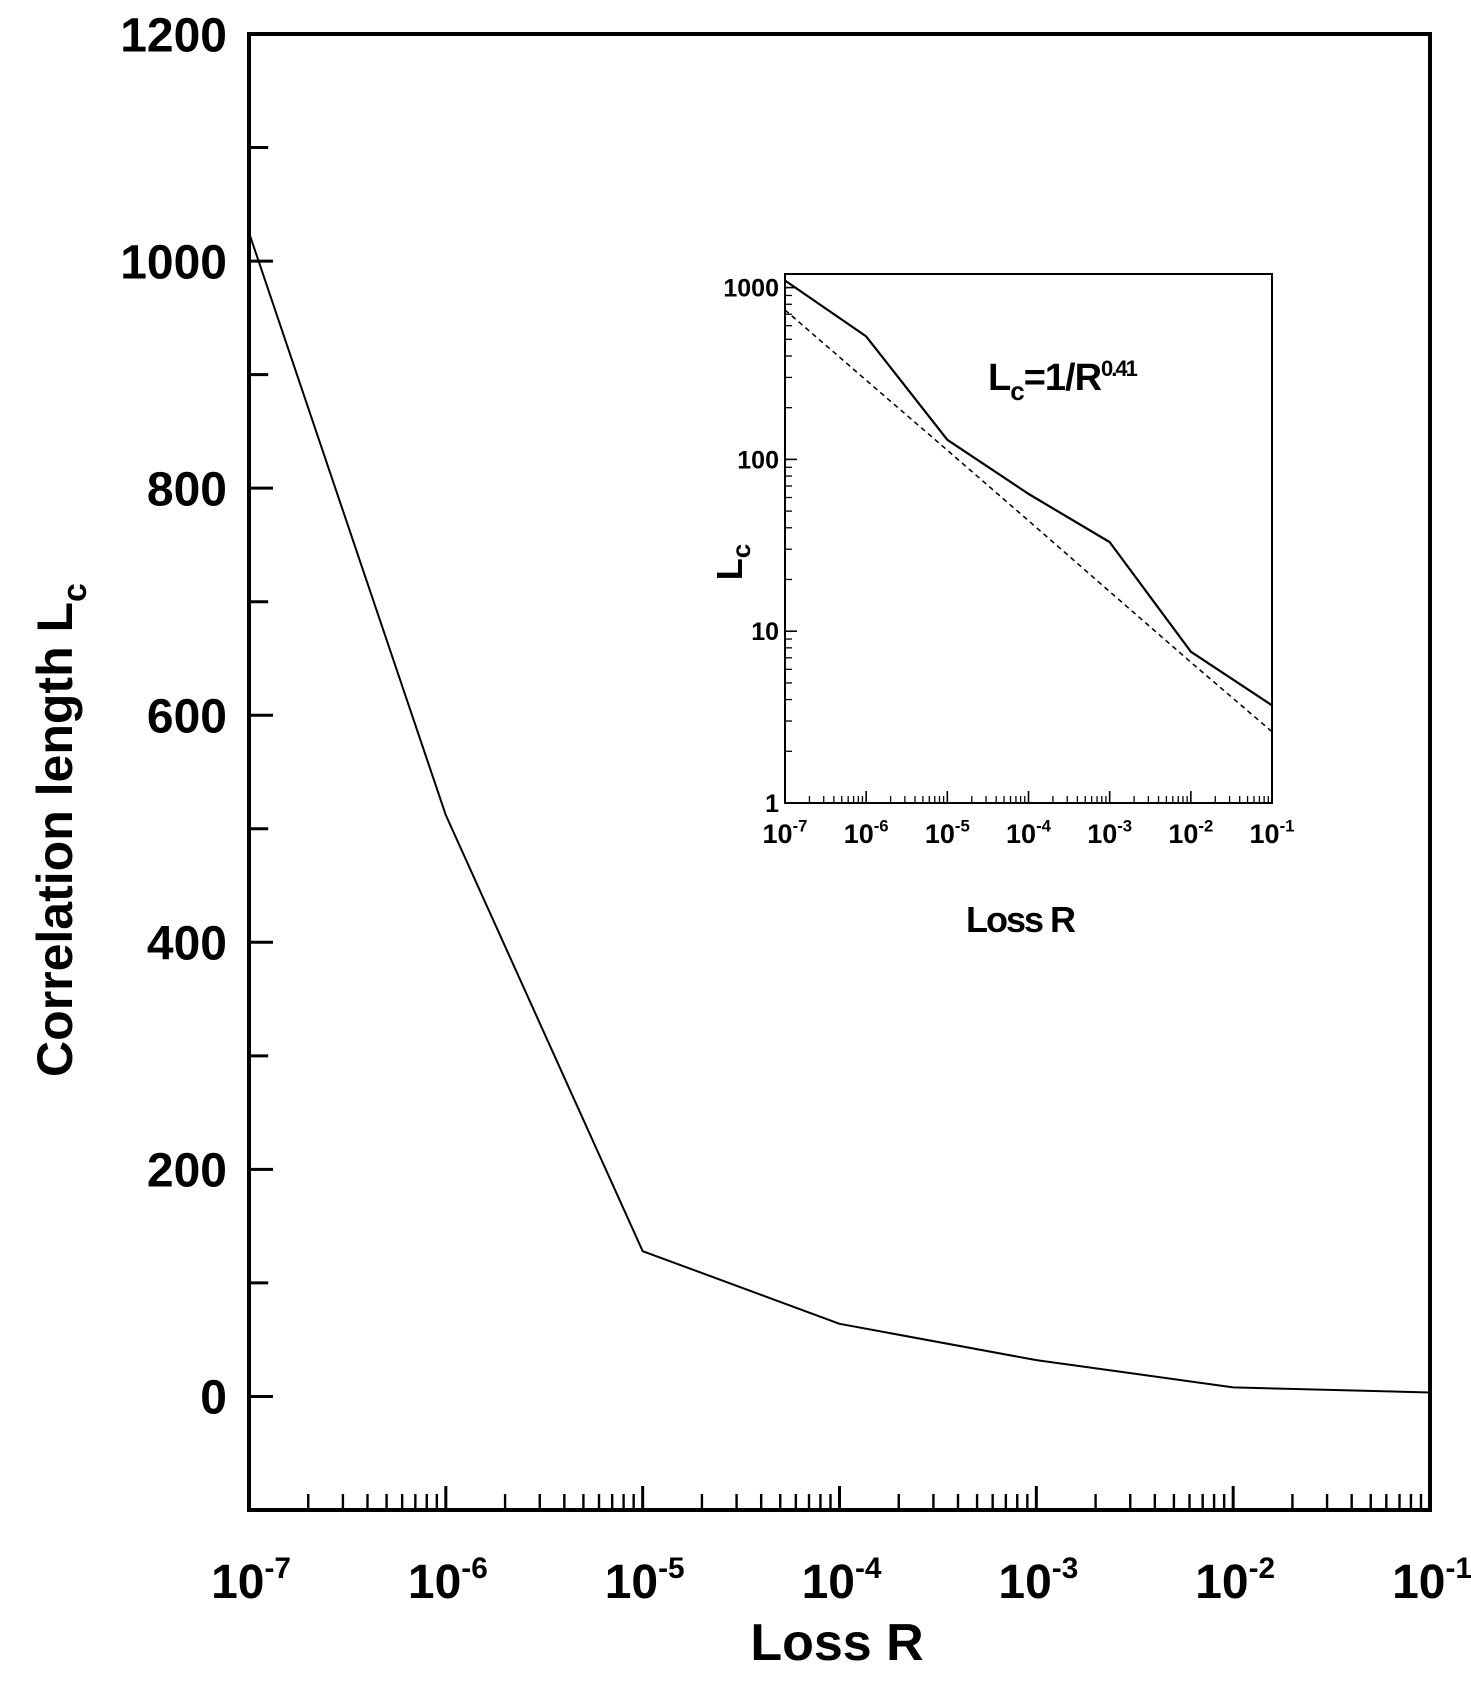 This screenshot has width=1471, height=1681. Describe the element at coordinates (213, 1398) in the screenshot. I see `y-tick-label: 0` at that location.